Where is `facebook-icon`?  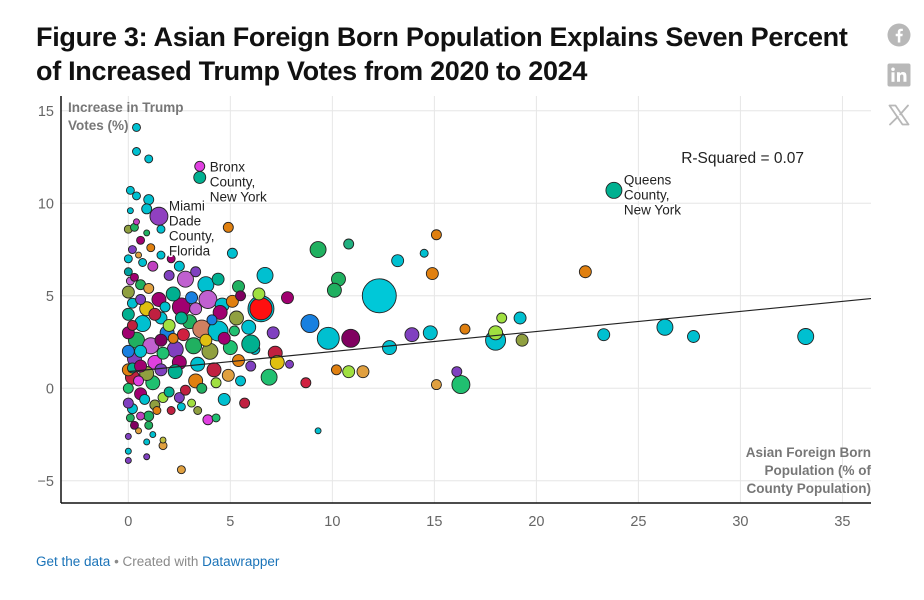 facebook-icon is located at coordinates (899, 35).